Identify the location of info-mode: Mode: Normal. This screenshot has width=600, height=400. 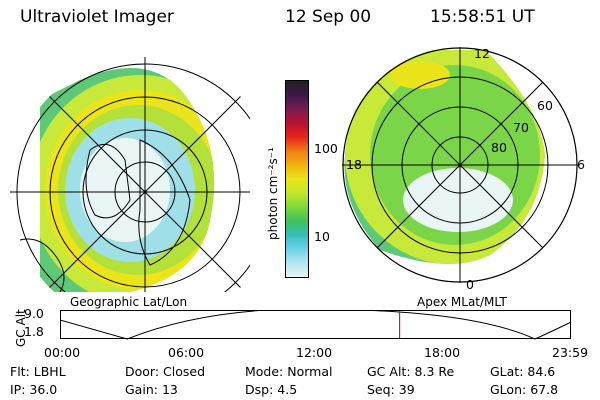
(289, 371).